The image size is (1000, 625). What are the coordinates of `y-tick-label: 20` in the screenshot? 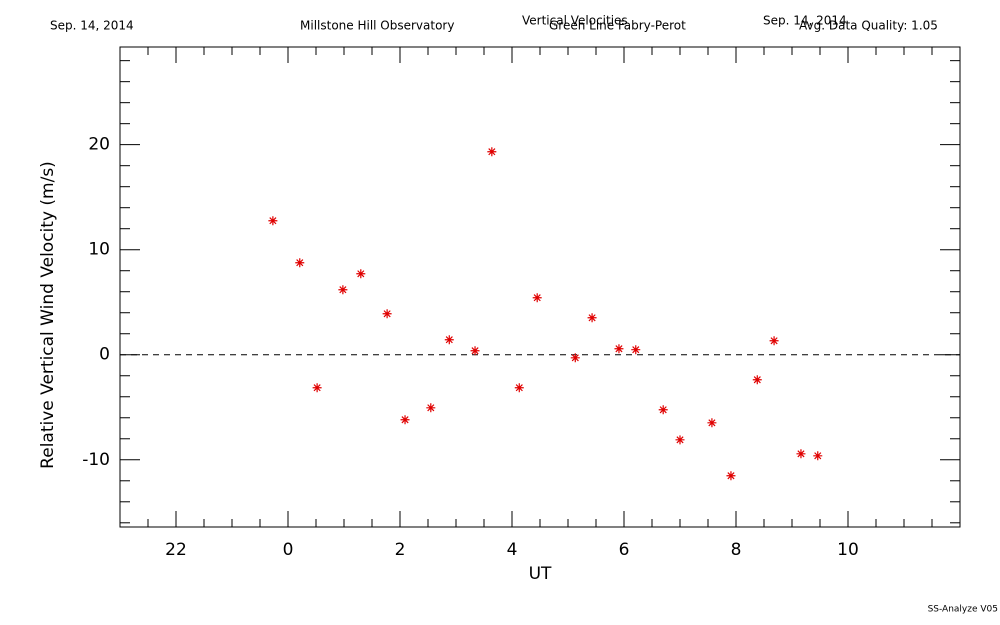 It's located at (99, 145).